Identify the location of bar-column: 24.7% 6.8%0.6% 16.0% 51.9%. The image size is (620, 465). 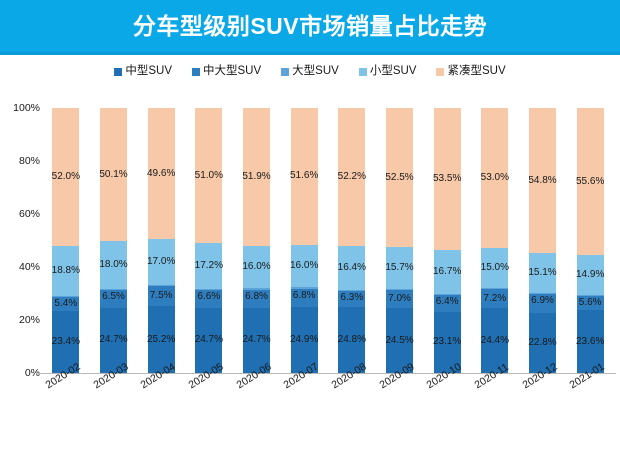
(256, 240).